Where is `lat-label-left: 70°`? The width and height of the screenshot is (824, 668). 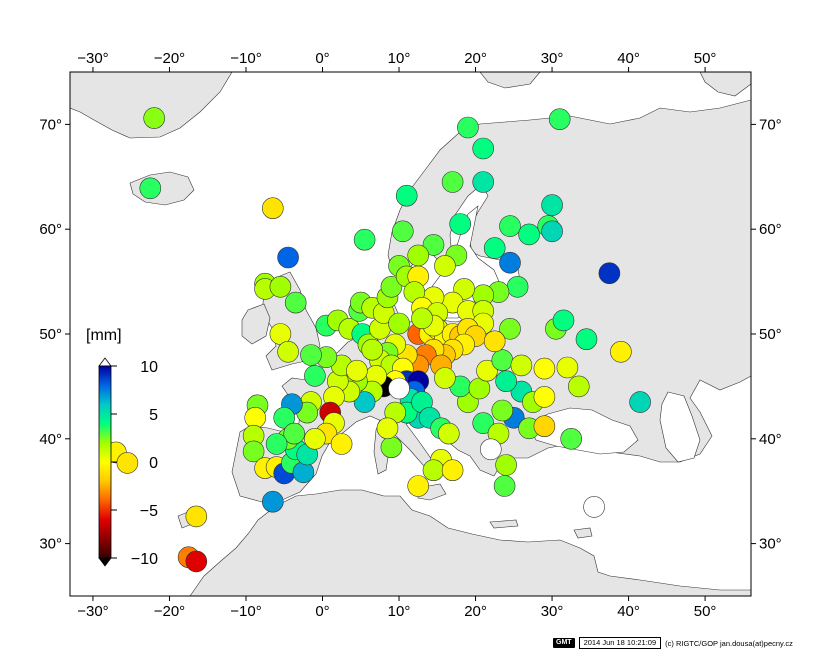 lat-label-left: 70° is located at coordinates (50, 124).